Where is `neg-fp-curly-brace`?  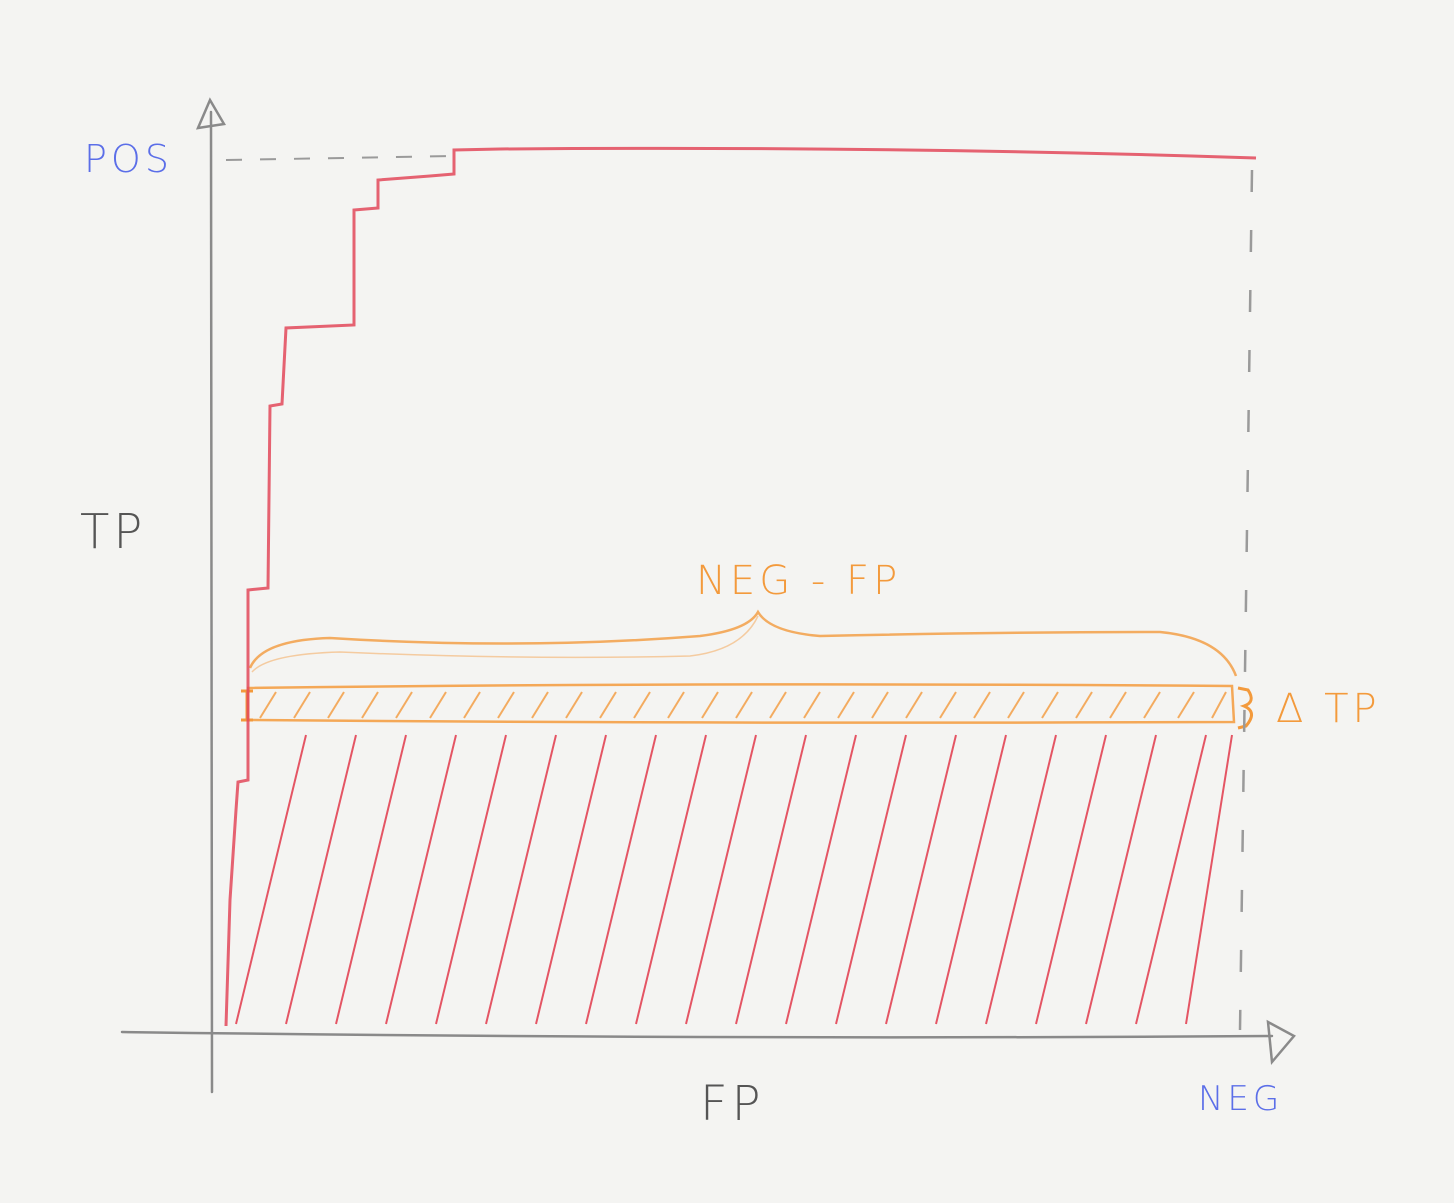
neg-fp-curly-brace is located at coordinates (743, 643).